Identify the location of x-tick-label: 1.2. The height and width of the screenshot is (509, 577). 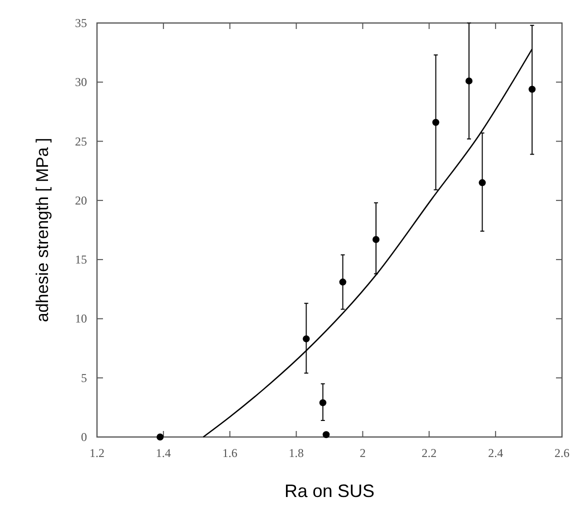
(97, 453).